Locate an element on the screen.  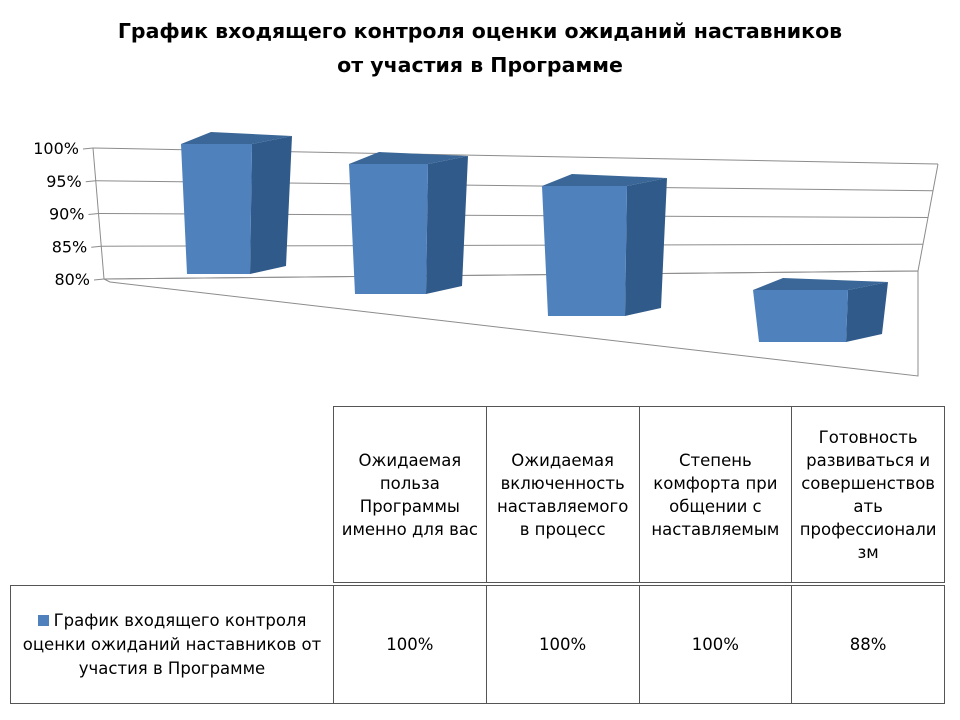
gridline is located at coordinates (511, 275).